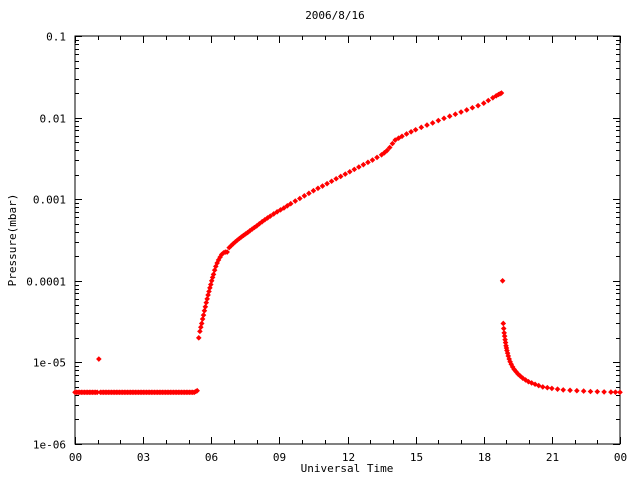  What do you see at coordinates (49, 200) in the screenshot?
I see `y-tick-label: 0.001` at bounding box center [49, 200].